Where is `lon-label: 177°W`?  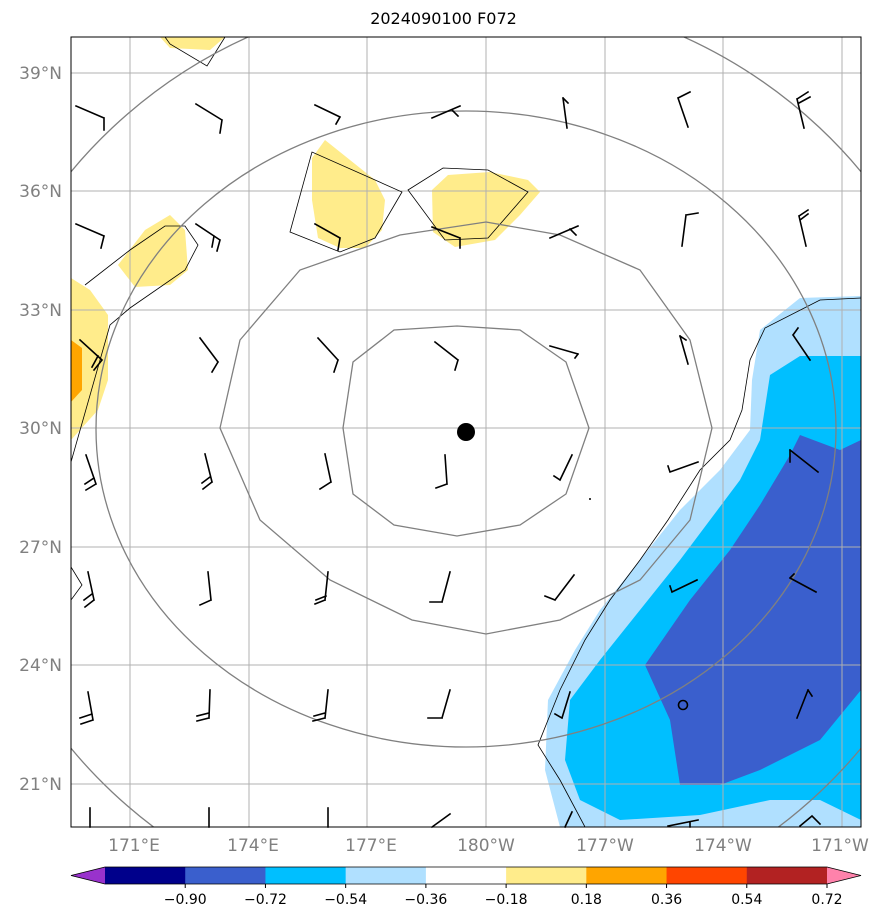
lon-label: 177°W is located at coordinates (605, 846).